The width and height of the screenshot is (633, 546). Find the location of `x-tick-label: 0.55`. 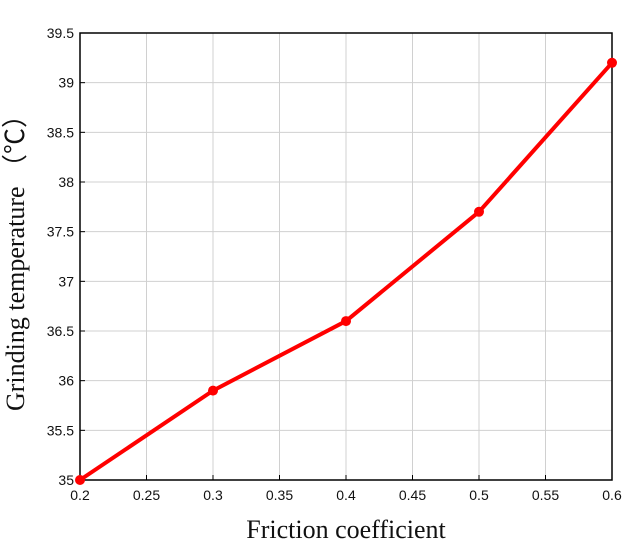

x-tick-label: 0.55 is located at coordinates (545, 495).